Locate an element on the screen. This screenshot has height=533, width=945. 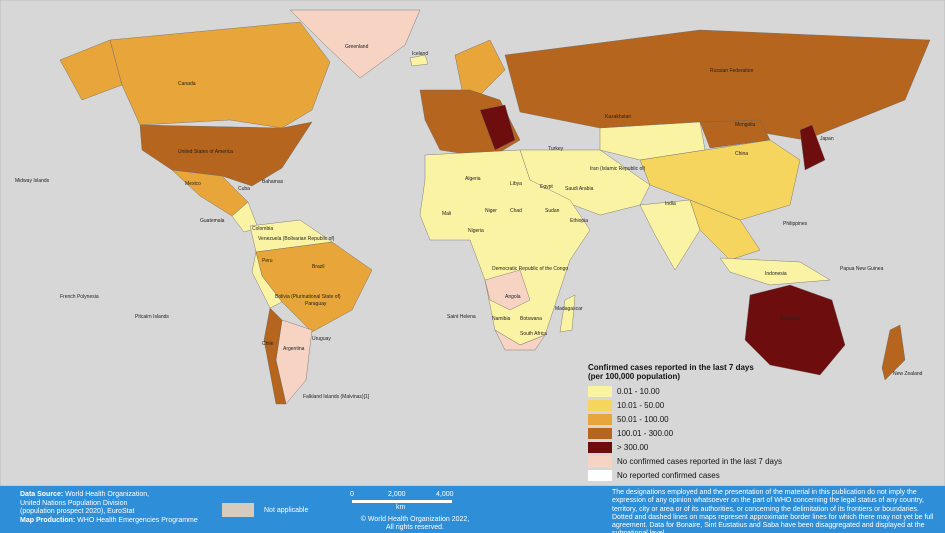
country-label: Niger is located at coordinates (491, 211).